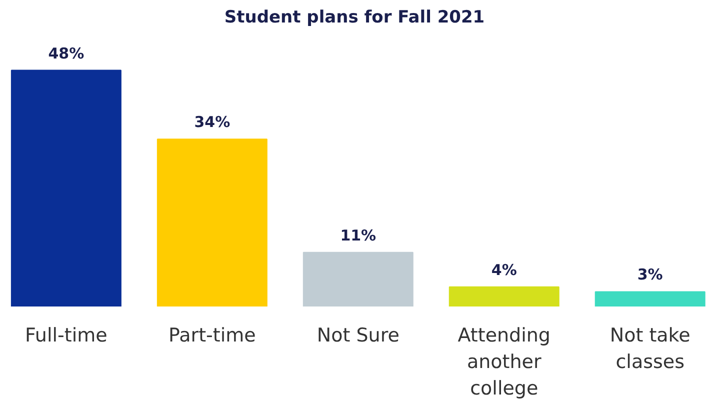 This screenshot has height=402, width=708. I want to click on data-label: 3%, so click(650, 275).